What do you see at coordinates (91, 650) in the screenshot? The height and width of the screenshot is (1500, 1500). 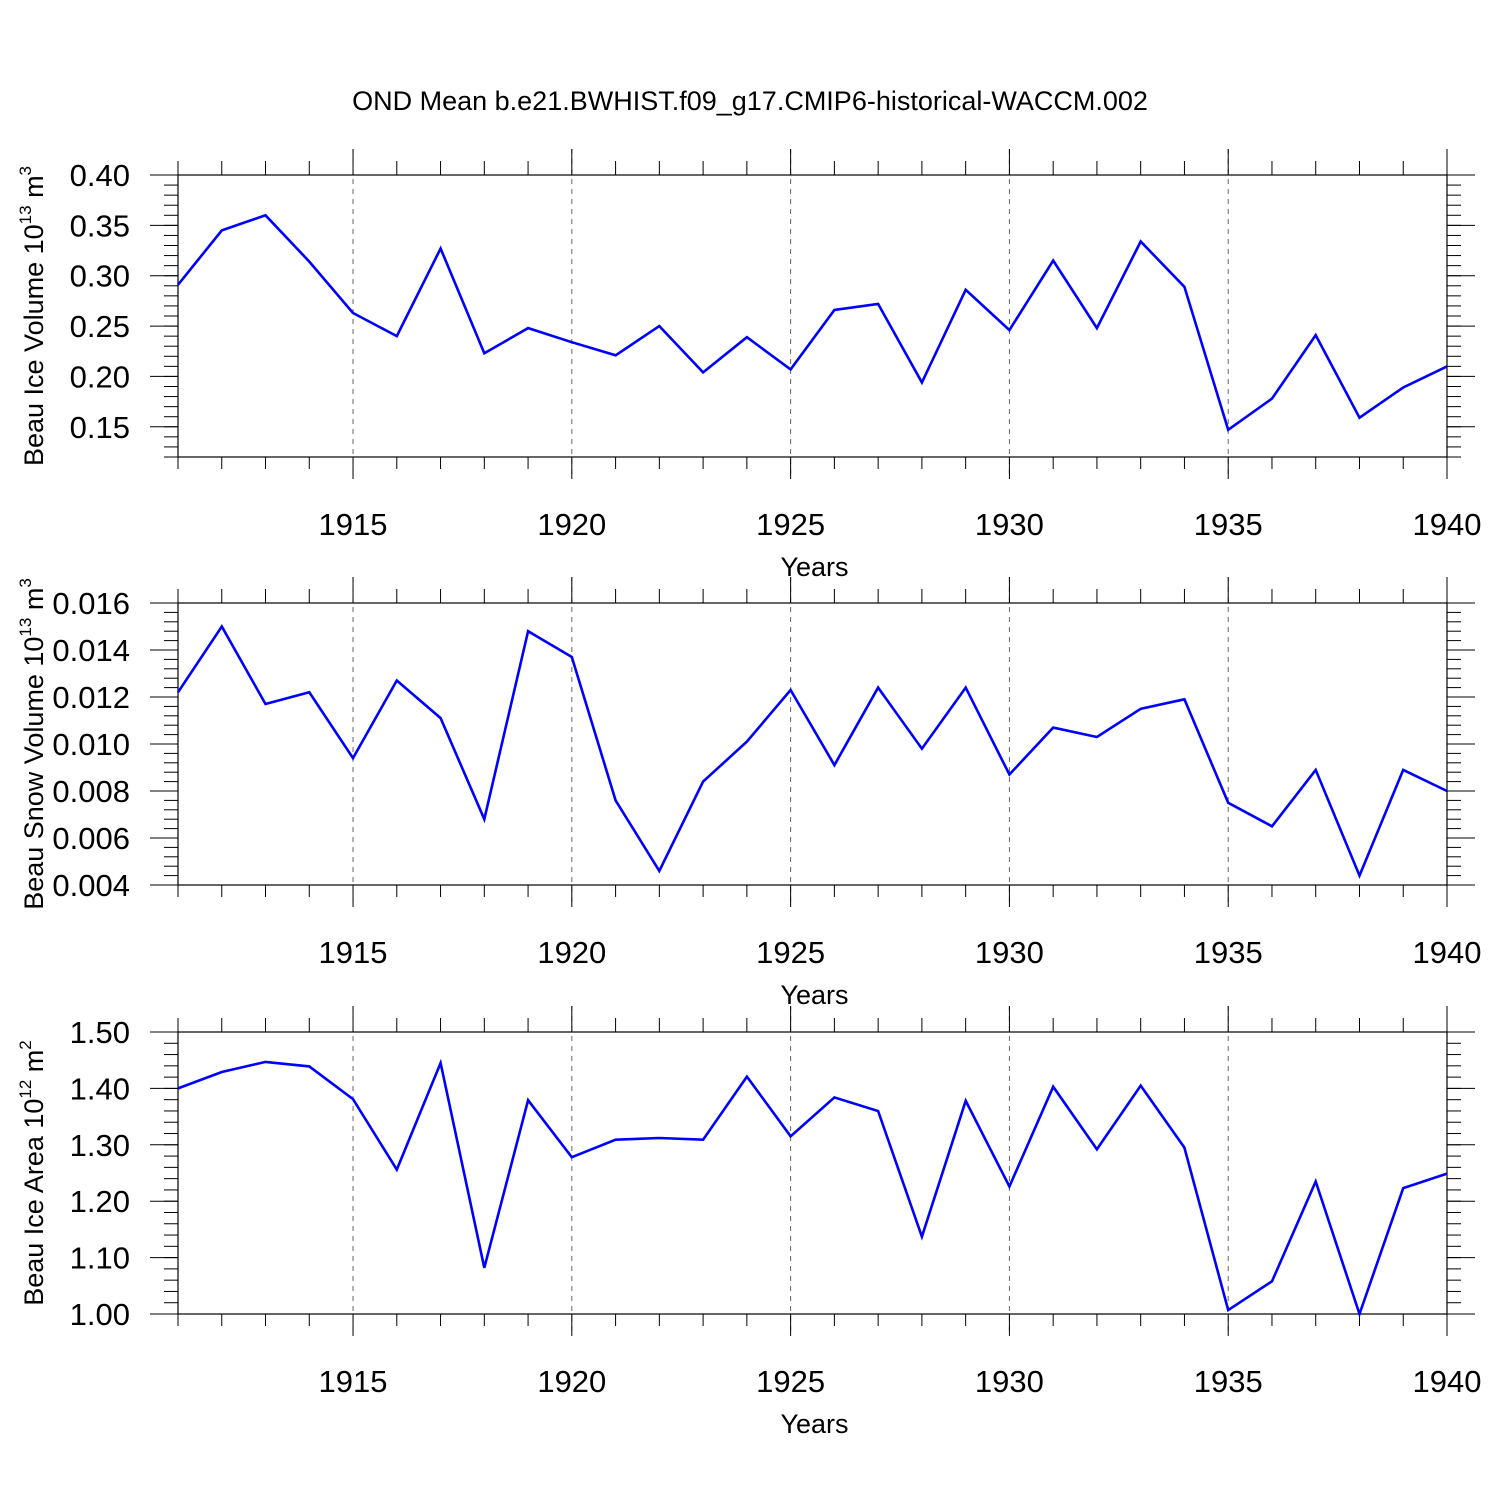 I see `y-tick-label: 0.014` at bounding box center [91, 650].